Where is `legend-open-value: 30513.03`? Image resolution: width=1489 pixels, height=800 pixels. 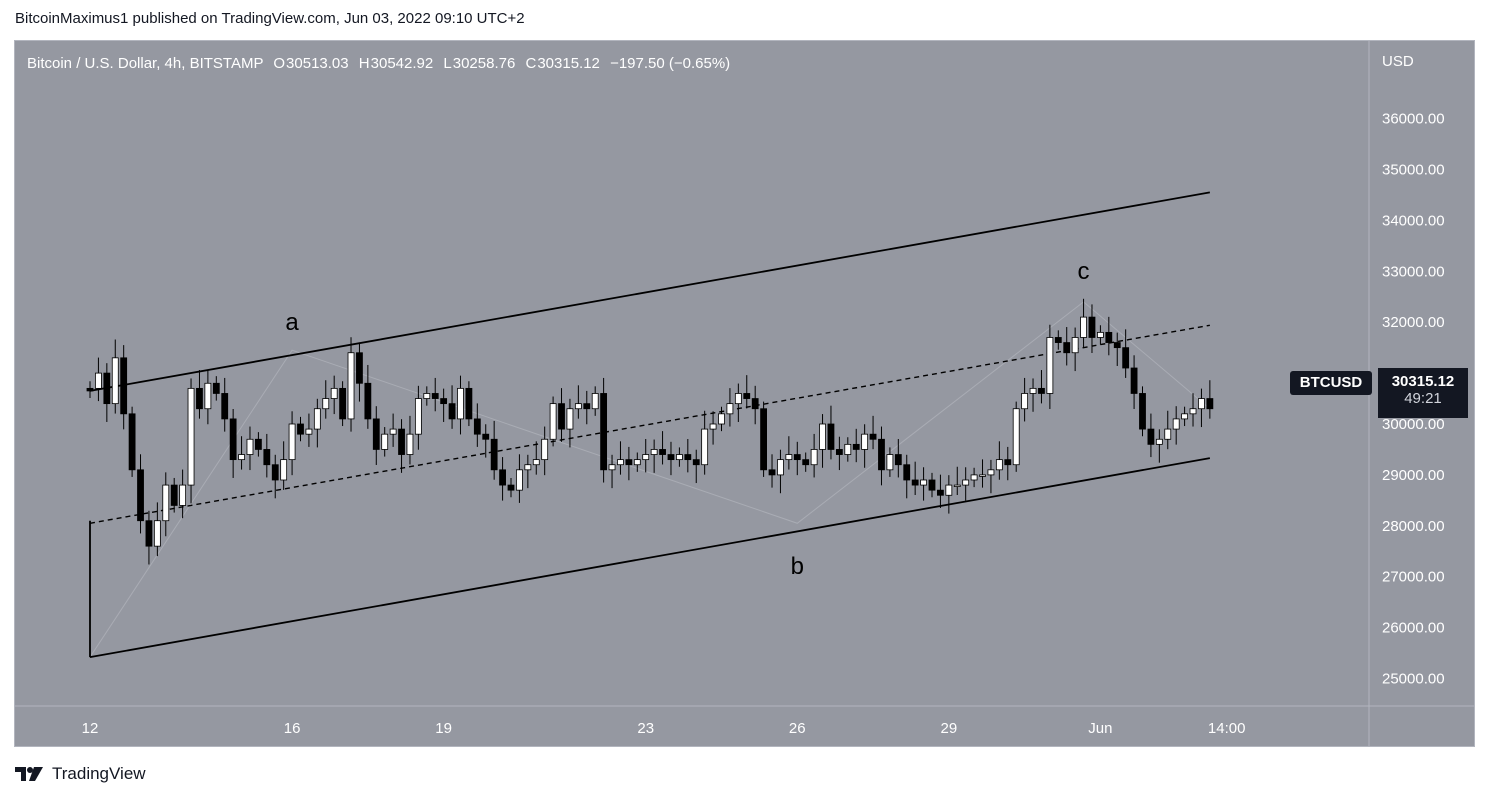 legend-open-value: 30513.03 is located at coordinates (317, 63).